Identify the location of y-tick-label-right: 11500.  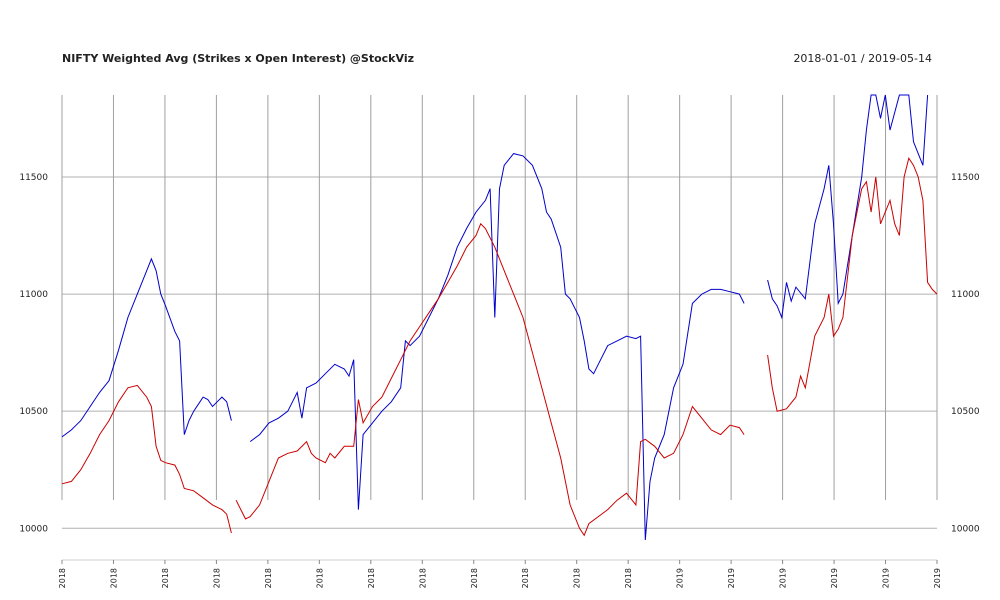
(965, 178).